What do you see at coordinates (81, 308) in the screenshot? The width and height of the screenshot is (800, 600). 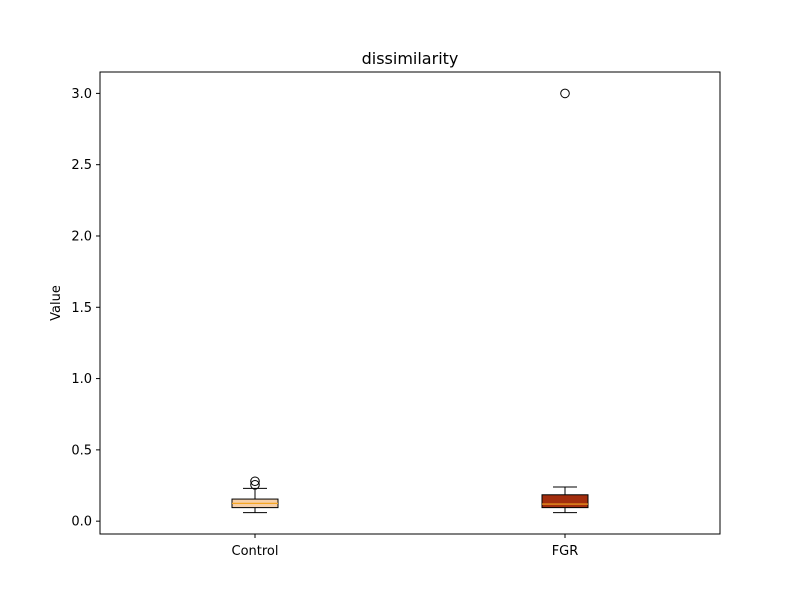 I see `y-tick-label: 1.5` at bounding box center [81, 308].